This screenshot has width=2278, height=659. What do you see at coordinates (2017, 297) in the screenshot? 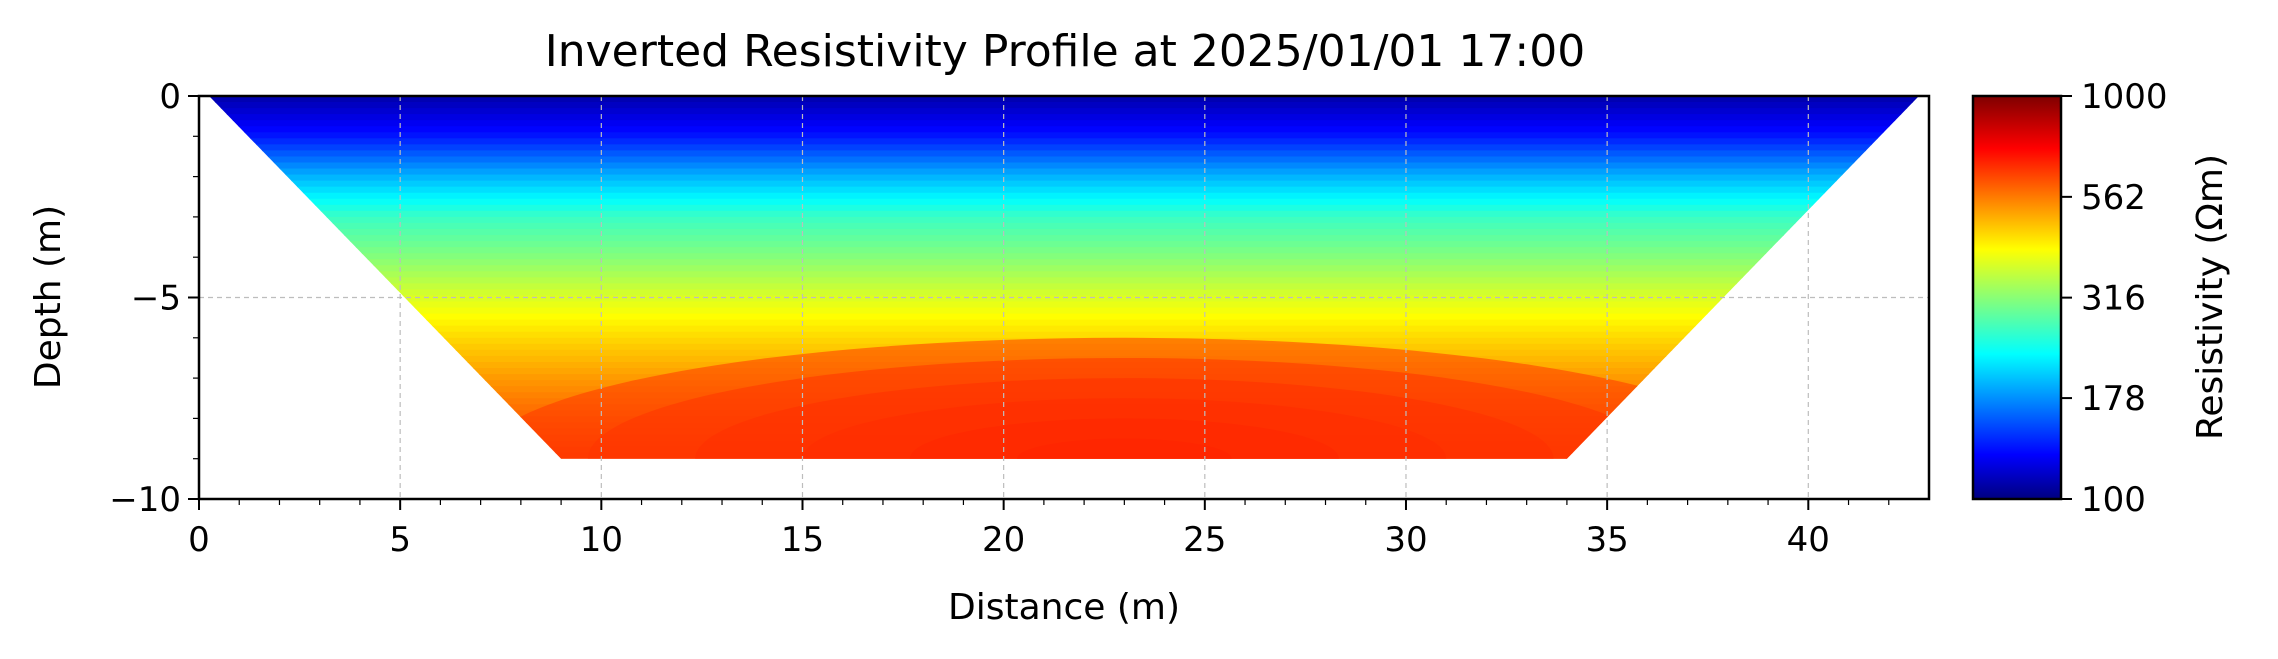
I see `colorbar-gradient` at bounding box center [2017, 297].